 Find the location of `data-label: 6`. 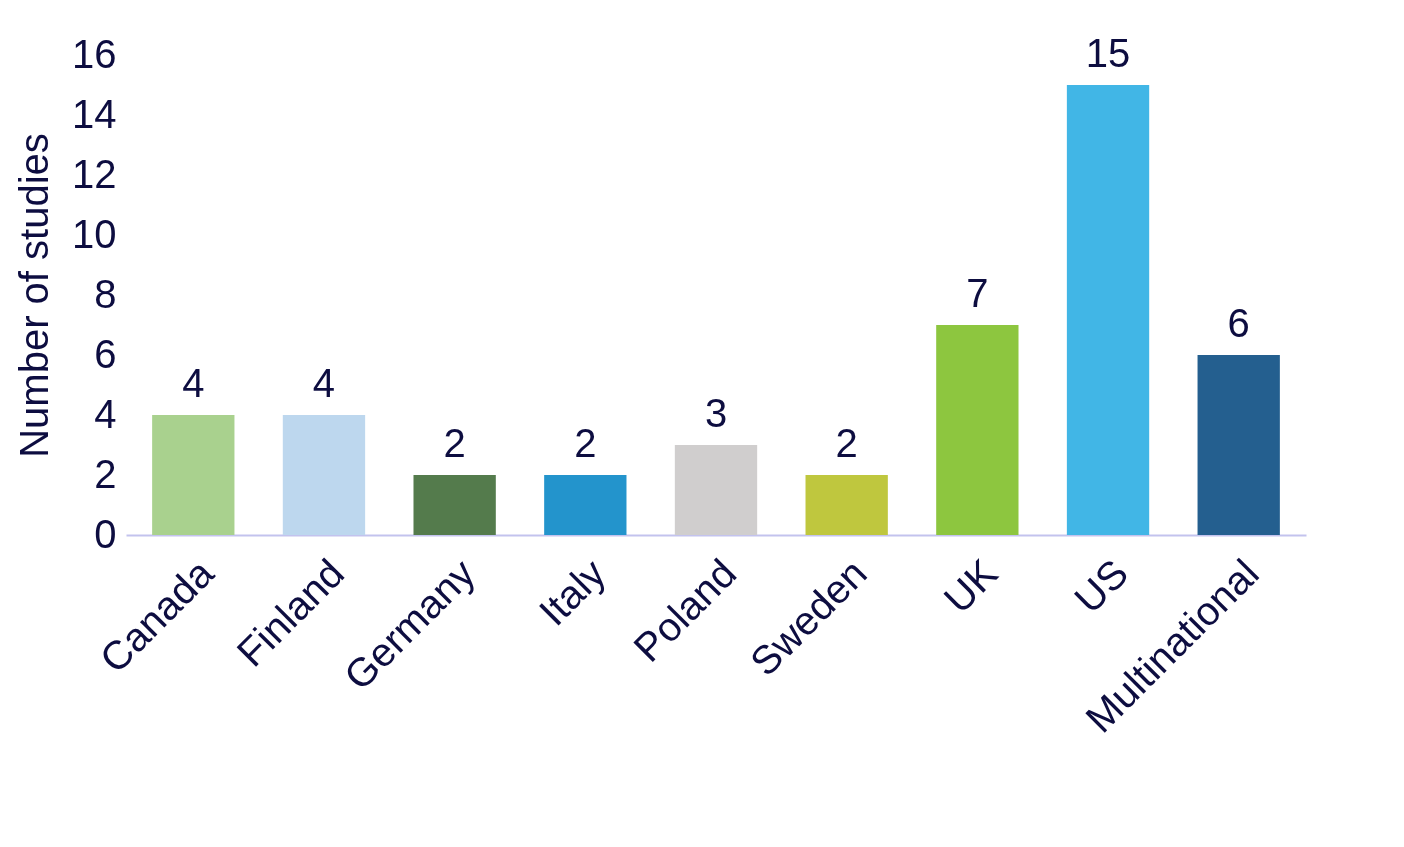

data-label: 6 is located at coordinates (1238, 323).